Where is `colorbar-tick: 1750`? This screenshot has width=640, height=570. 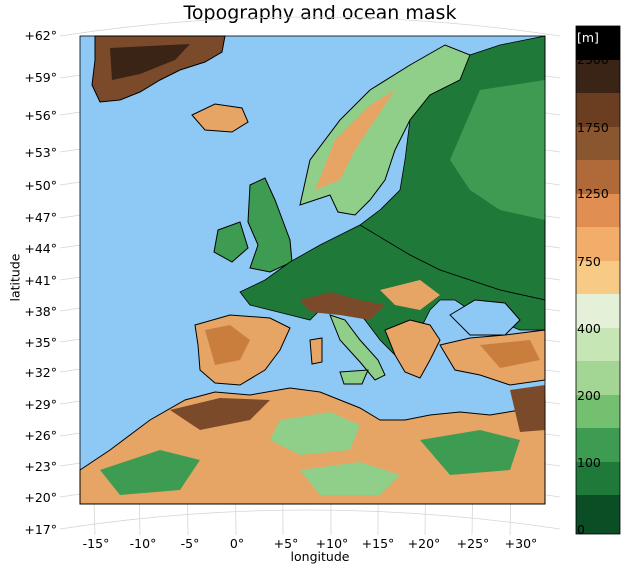 colorbar-tick: 1750 is located at coordinates (593, 127).